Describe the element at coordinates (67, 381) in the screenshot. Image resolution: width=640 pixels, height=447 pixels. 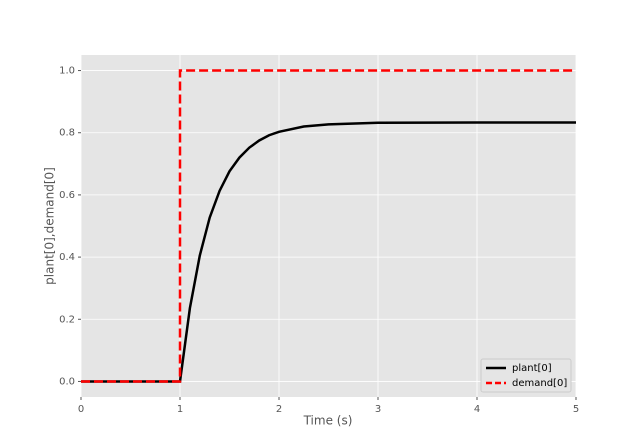
I see `y-tick-label: 0.0` at that location.